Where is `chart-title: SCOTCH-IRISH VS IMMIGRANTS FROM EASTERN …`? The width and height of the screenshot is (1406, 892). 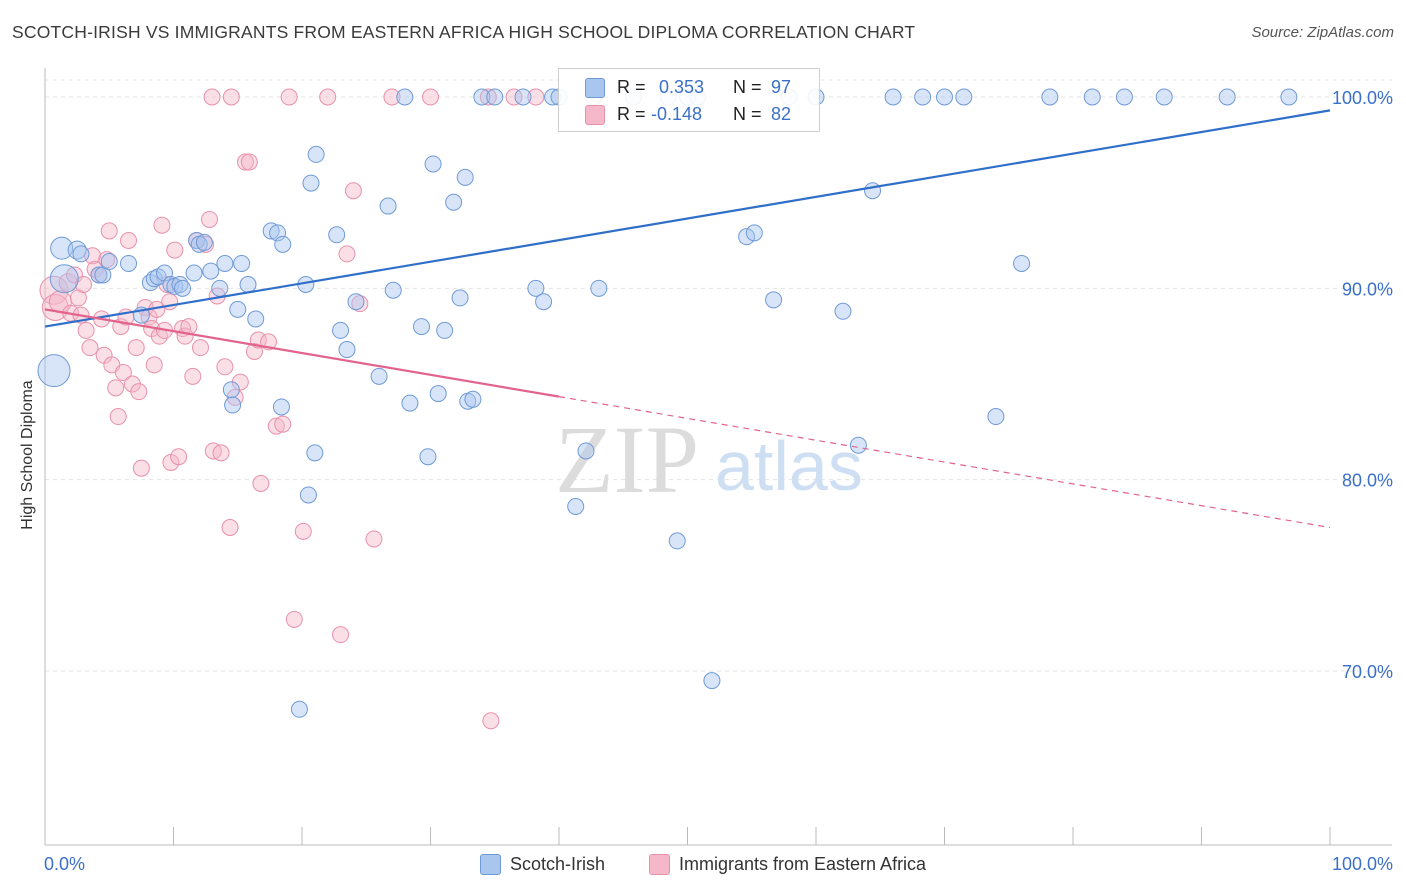
chart-title: SCOTCH-IRISH VS IMMIGRANTS FROM EASTERN … is located at coordinates (464, 32).